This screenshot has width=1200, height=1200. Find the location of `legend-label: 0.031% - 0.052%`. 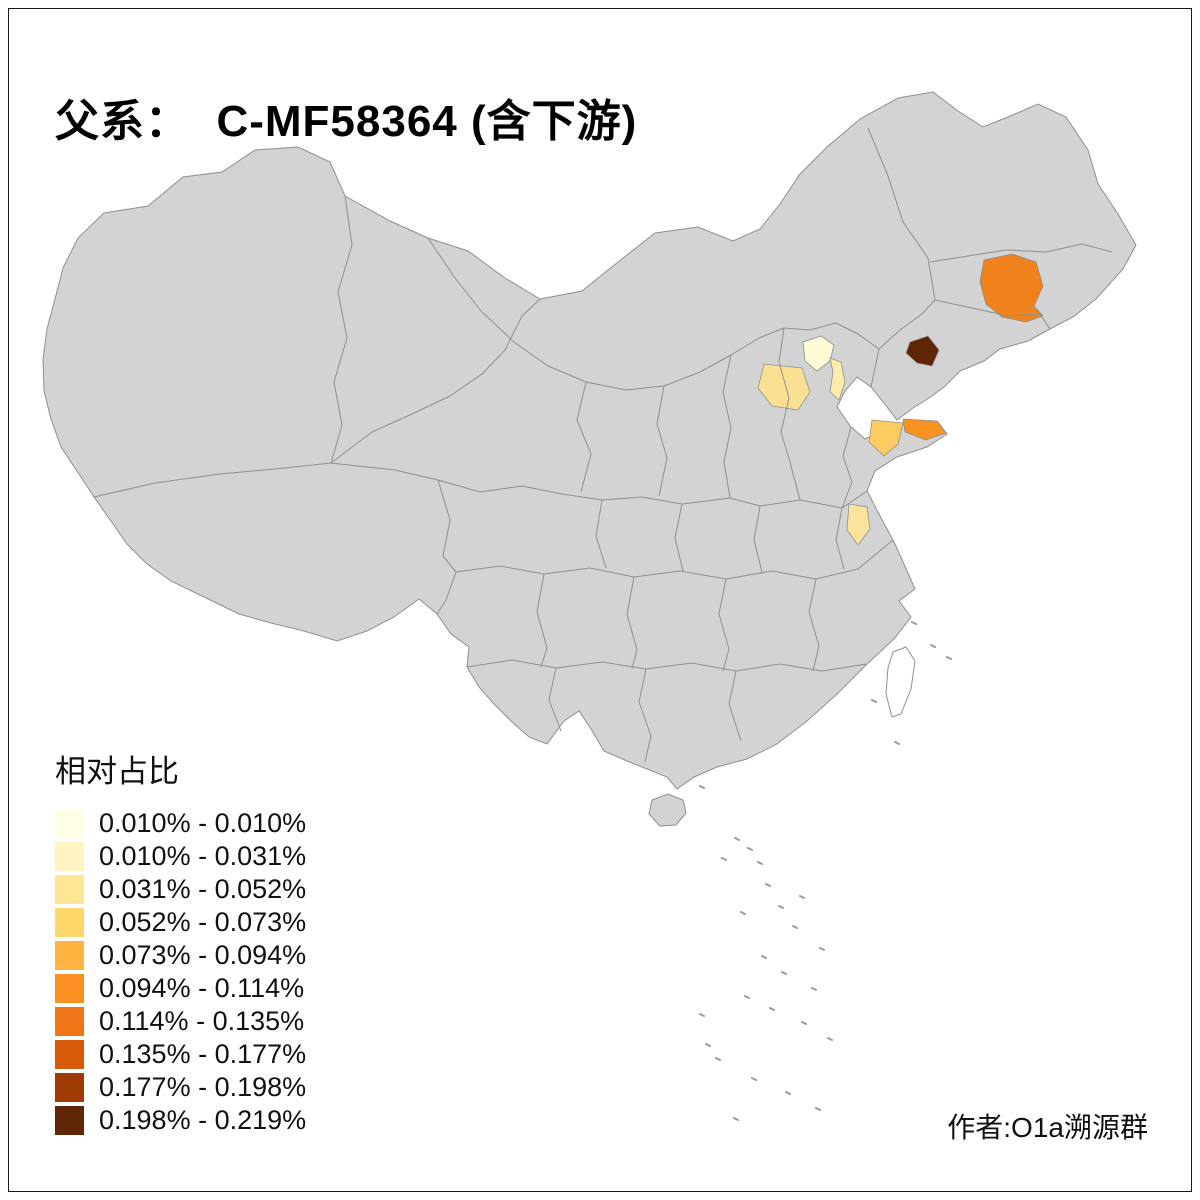

legend-label: 0.031% - 0.052% is located at coordinates (203, 889).